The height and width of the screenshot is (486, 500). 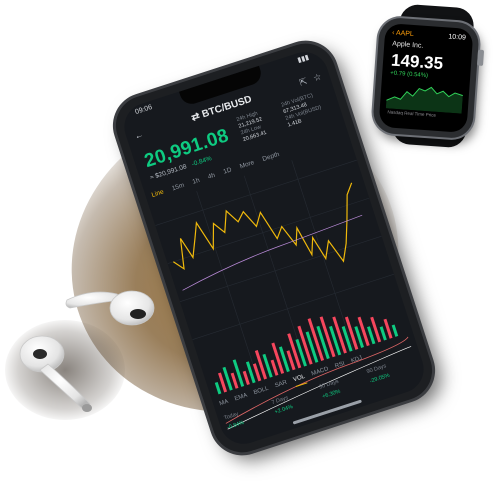 I want to click on airpod-lower, so click(x=55, y=373).